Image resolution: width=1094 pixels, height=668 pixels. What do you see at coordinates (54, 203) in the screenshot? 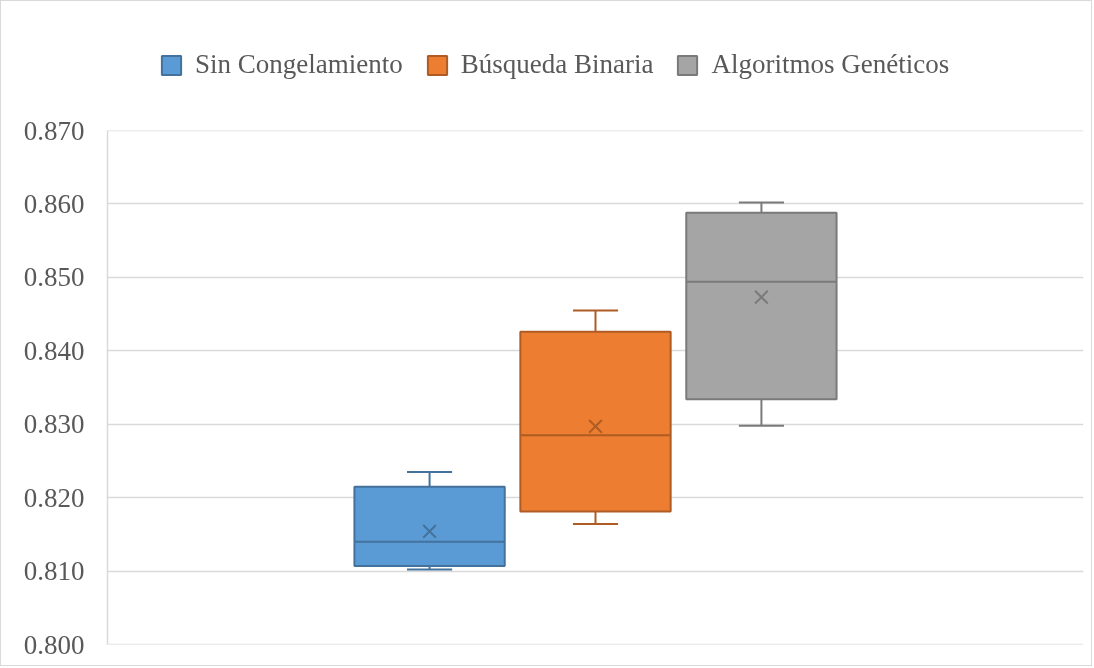
I see `y-tick-label: 0.860` at bounding box center [54, 203].